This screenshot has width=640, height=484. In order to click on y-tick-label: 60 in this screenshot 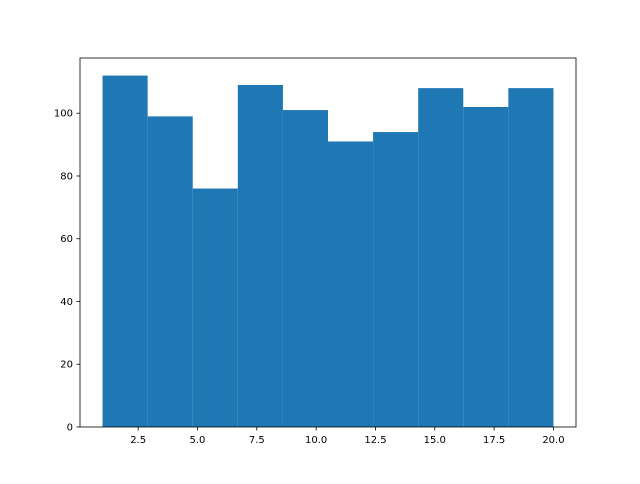, I will do `click(66, 239)`.